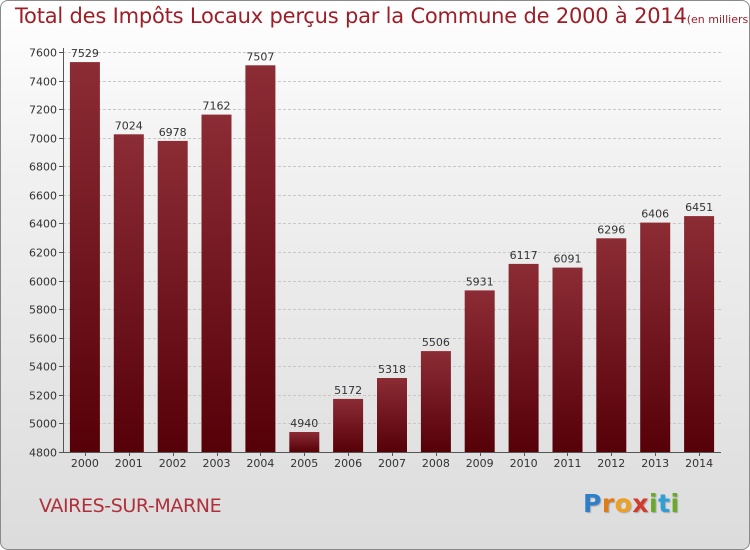  What do you see at coordinates (43, 224) in the screenshot?
I see `y-tick-label: 6400` at bounding box center [43, 224].